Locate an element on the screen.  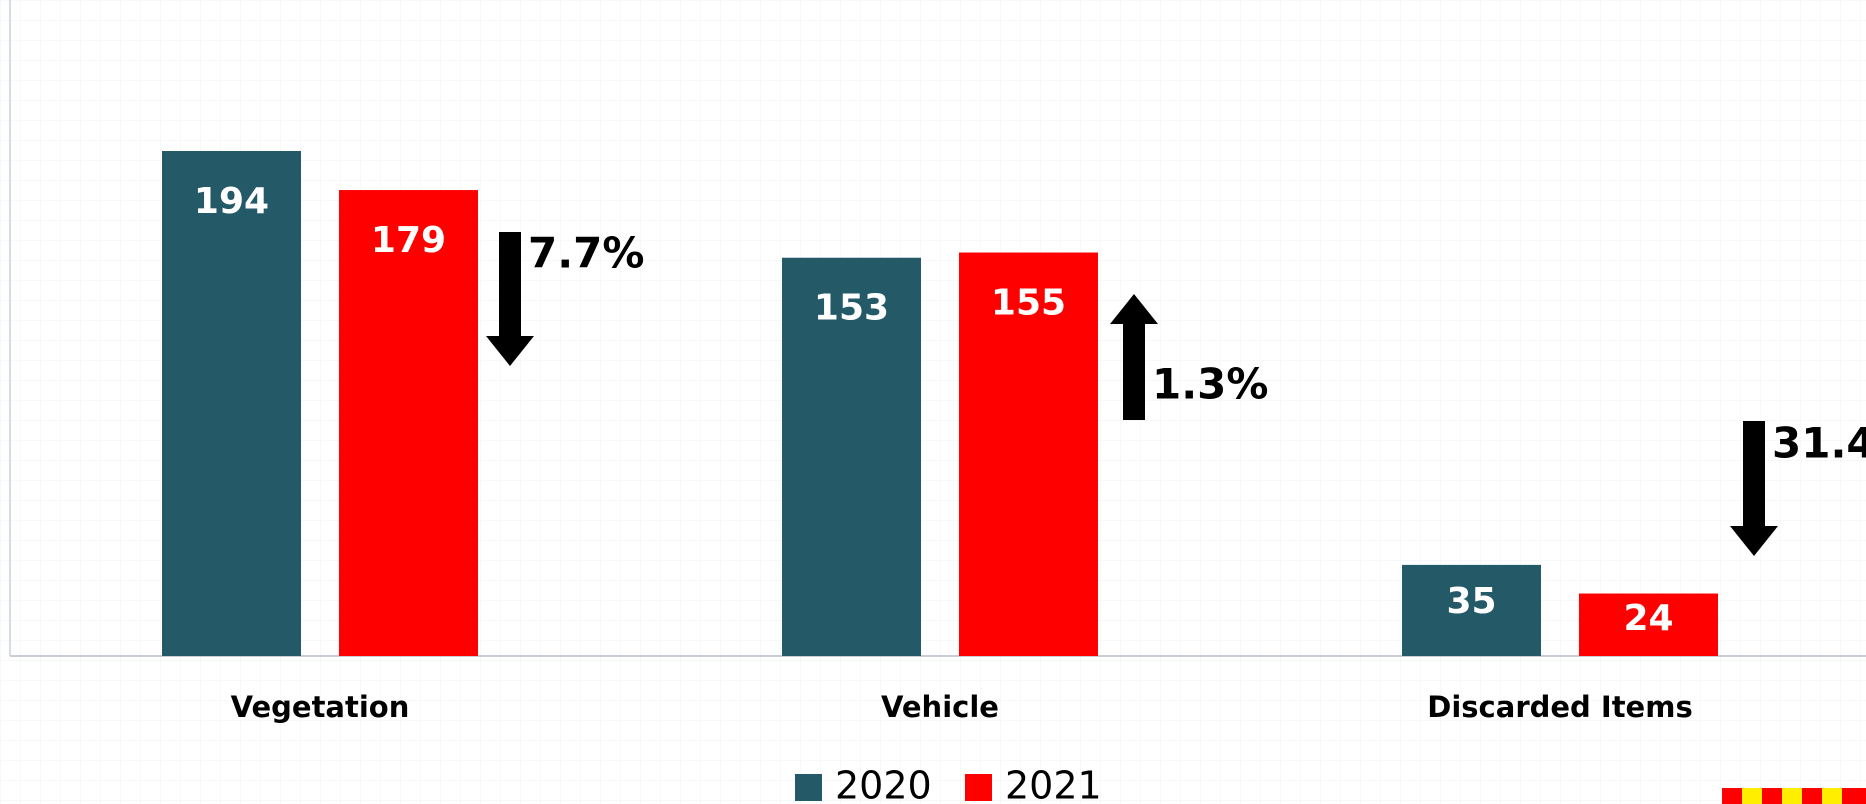
corner-decoration is located at coordinates (1794, 796).